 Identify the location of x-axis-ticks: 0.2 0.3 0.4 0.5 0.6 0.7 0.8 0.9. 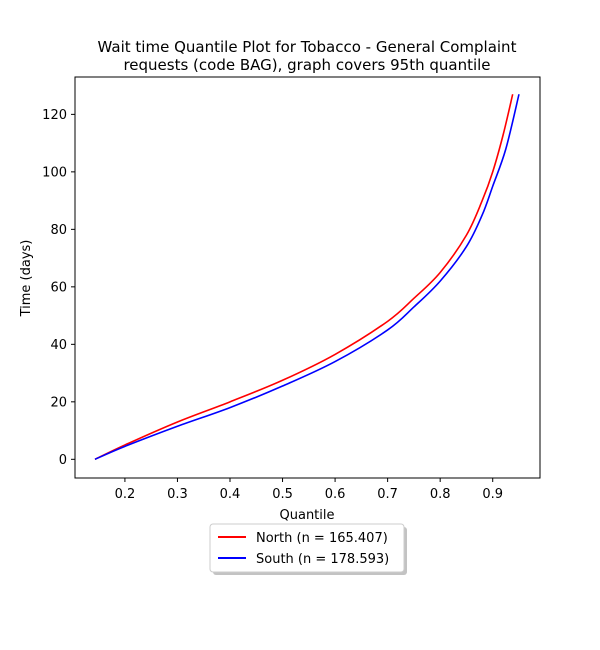
(309, 490).